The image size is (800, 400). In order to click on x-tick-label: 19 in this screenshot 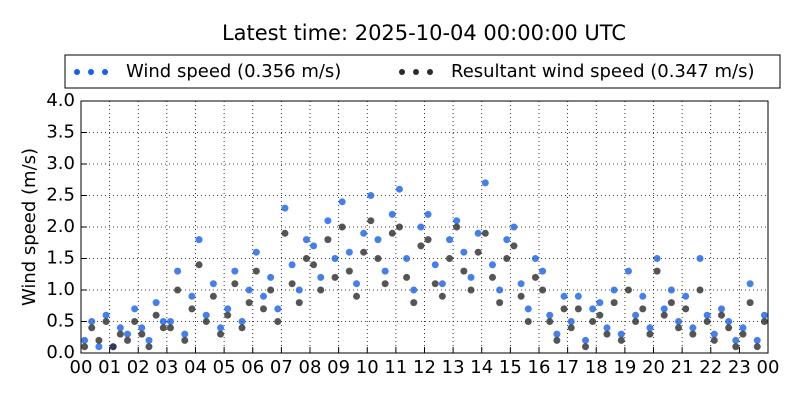, I will do `click(624, 367)`.